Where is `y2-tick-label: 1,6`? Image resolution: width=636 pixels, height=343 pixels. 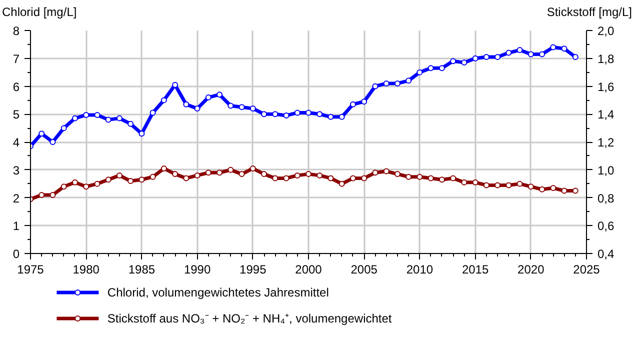
y2-tick-label: 1,6 is located at coordinates (606, 87).